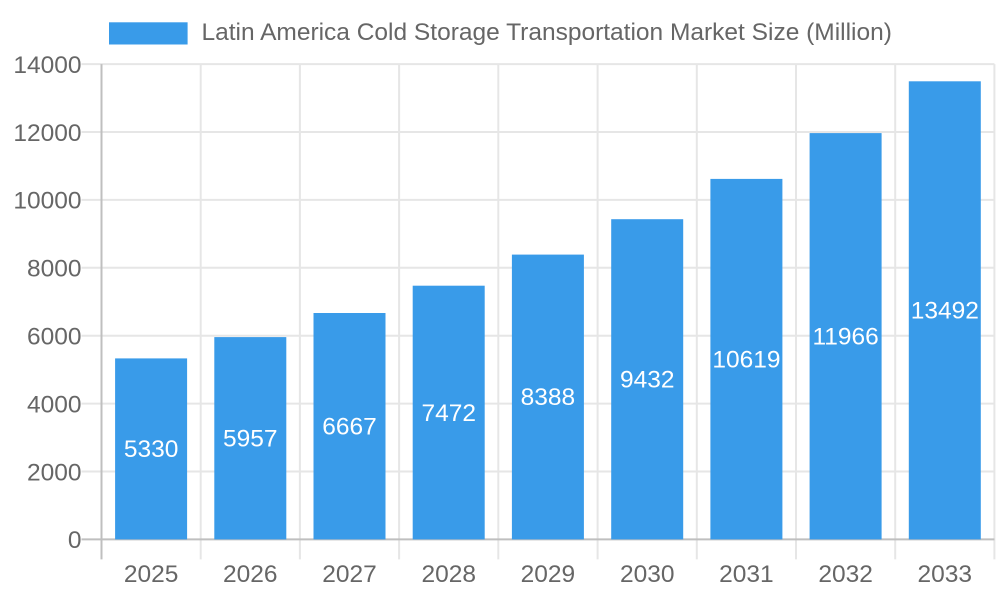 The width and height of the screenshot is (1000, 600). Describe the element at coordinates (746, 359) in the screenshot. I see `svg-text: 10619` at that location.